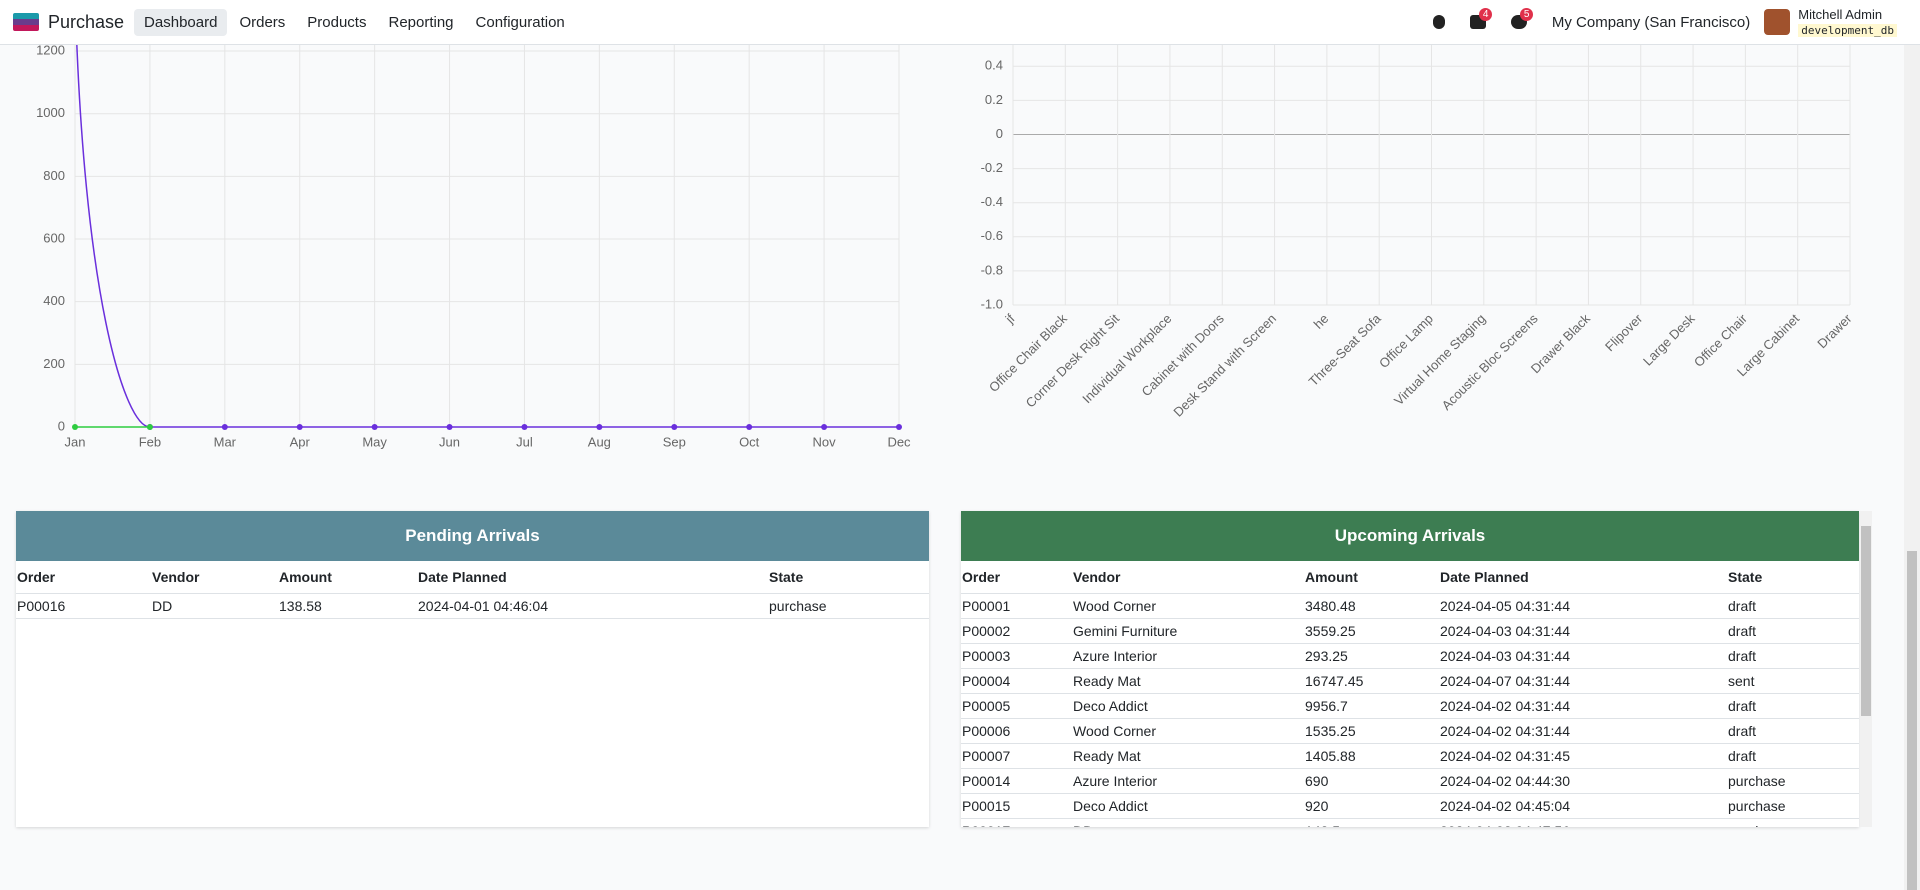  What do you see at coordinates (374, 441) in the screenshot?
I see `x-tick-label: May` at bounding box center [374, 441].